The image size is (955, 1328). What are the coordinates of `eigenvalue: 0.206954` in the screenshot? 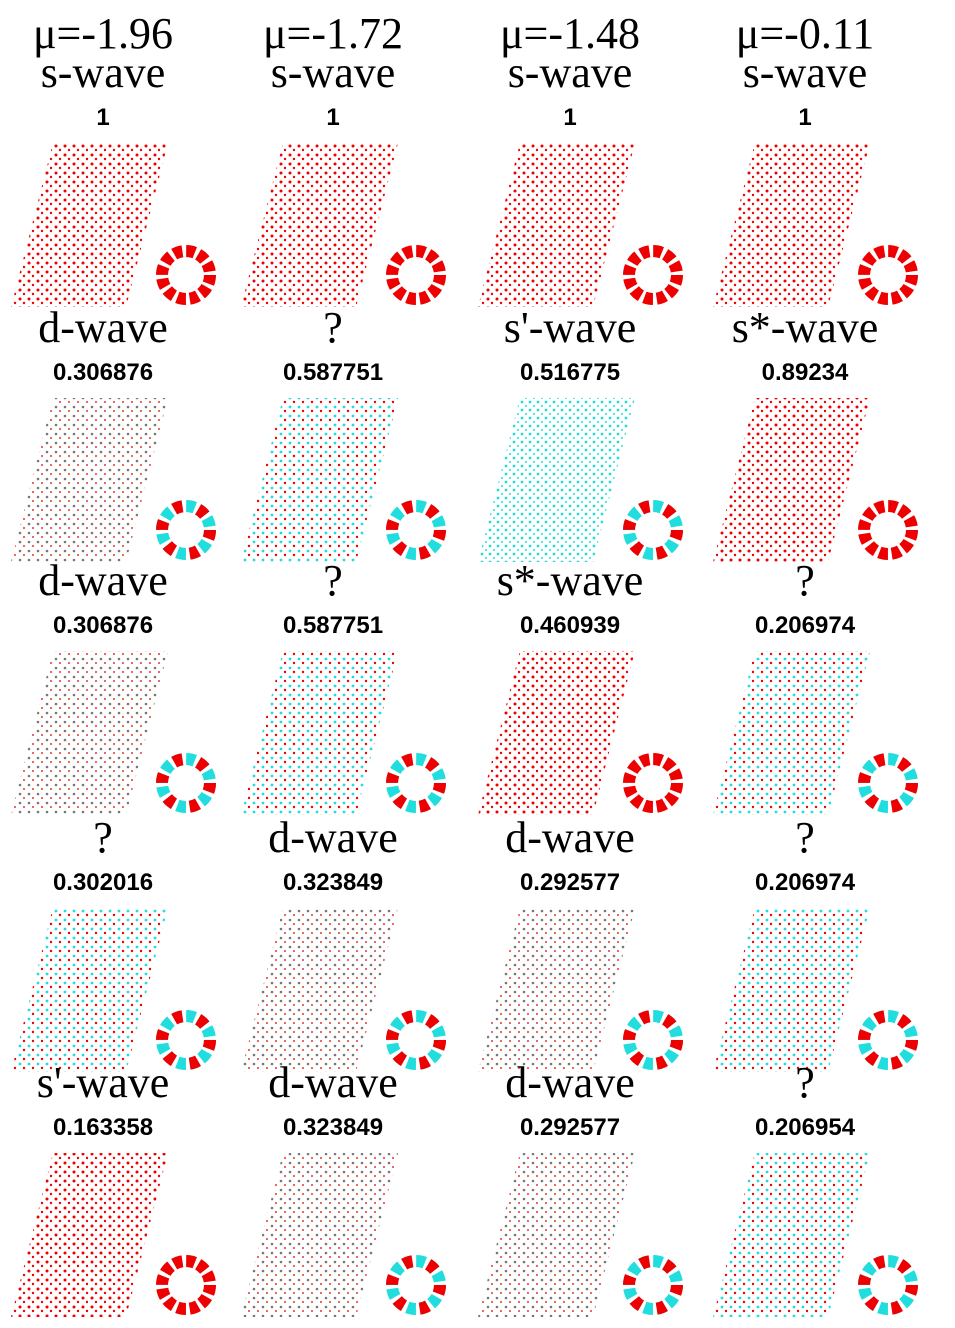 It's located at (805, 1127).